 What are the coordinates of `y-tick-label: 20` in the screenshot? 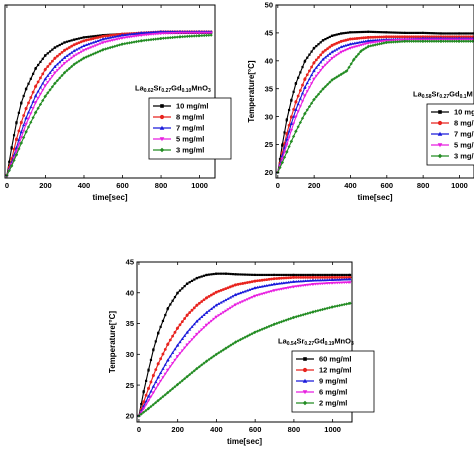 It's located at (269, 172).